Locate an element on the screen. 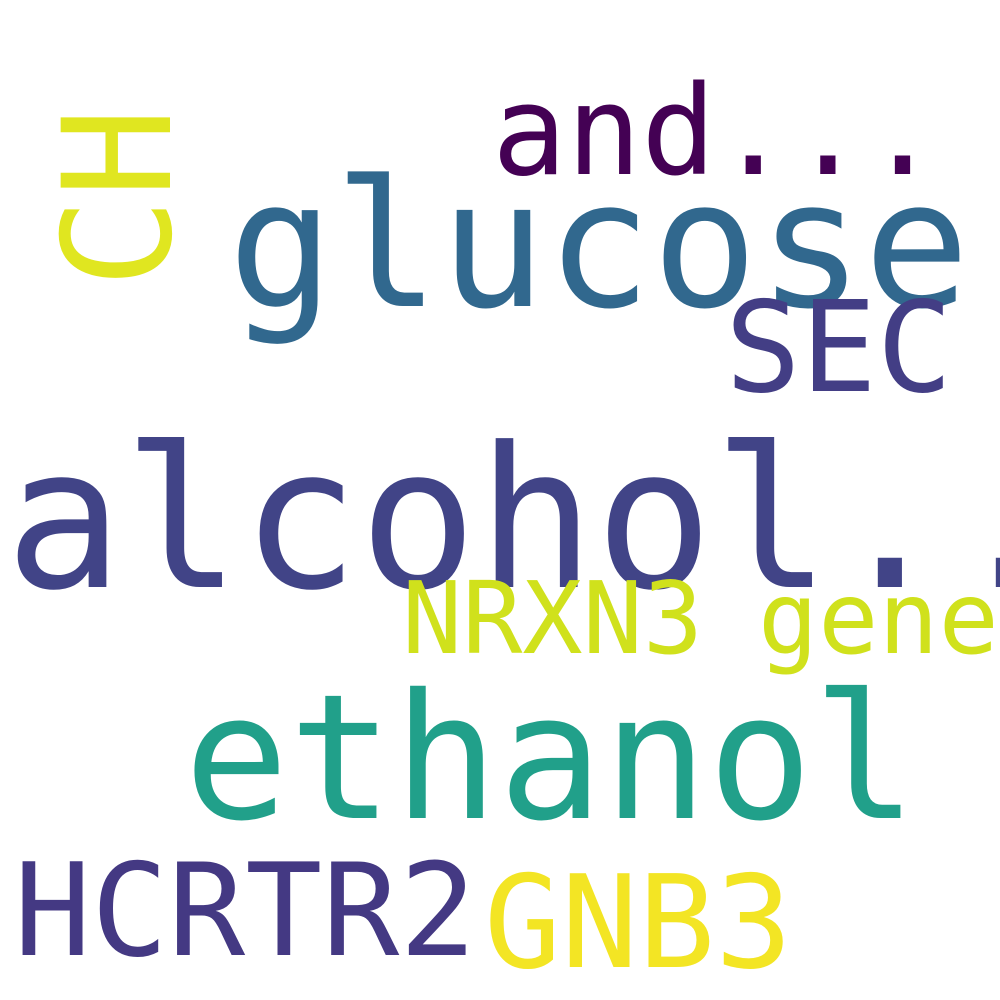  word-sec: SEC is located at coordinates (839, 347).